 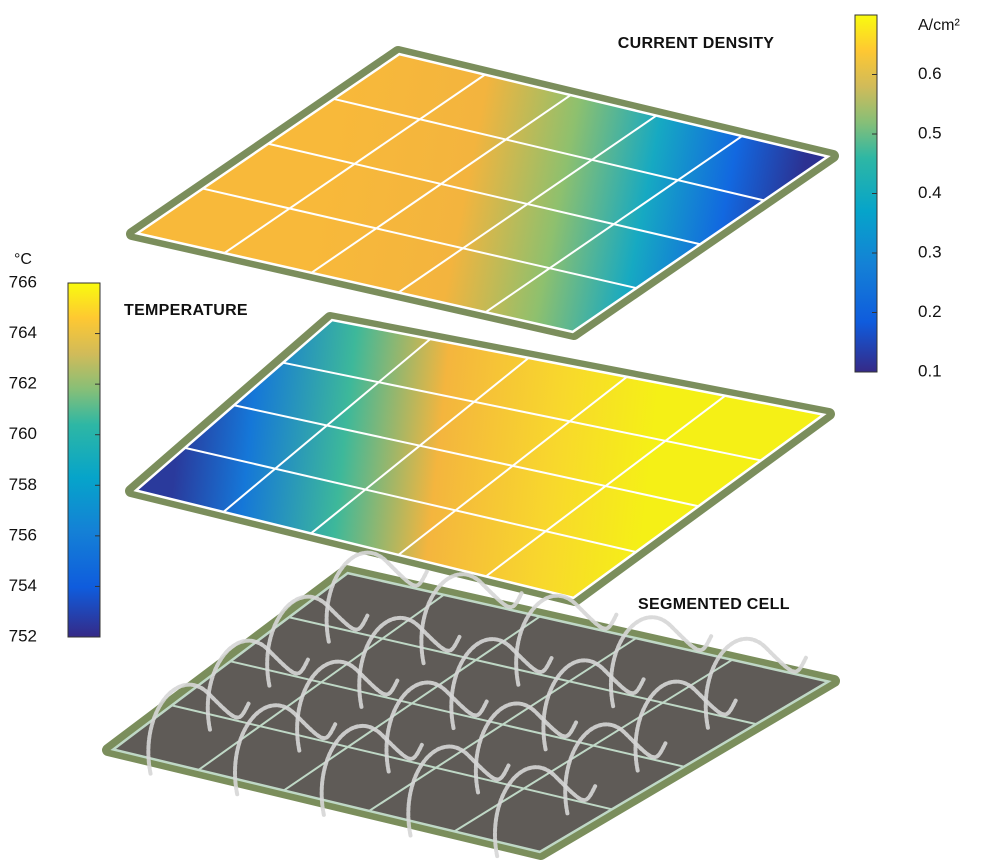 What do you see at coordinates (930, 192) in the screenshot?
I see `tick-label: 0.4` at bounding box center [930, 192].